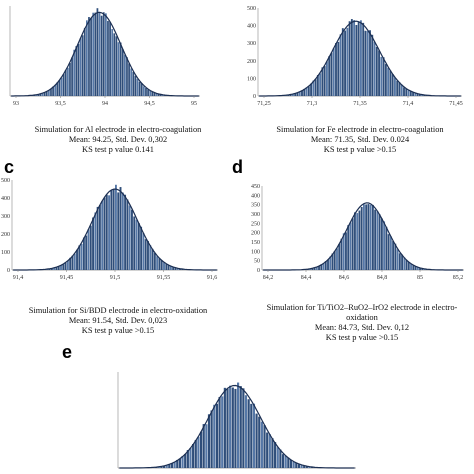 This screenshot has height=474, width=474. Describe the element at coordinates (237, 167) in the screenshot. I see `panel-label: d` at that location.